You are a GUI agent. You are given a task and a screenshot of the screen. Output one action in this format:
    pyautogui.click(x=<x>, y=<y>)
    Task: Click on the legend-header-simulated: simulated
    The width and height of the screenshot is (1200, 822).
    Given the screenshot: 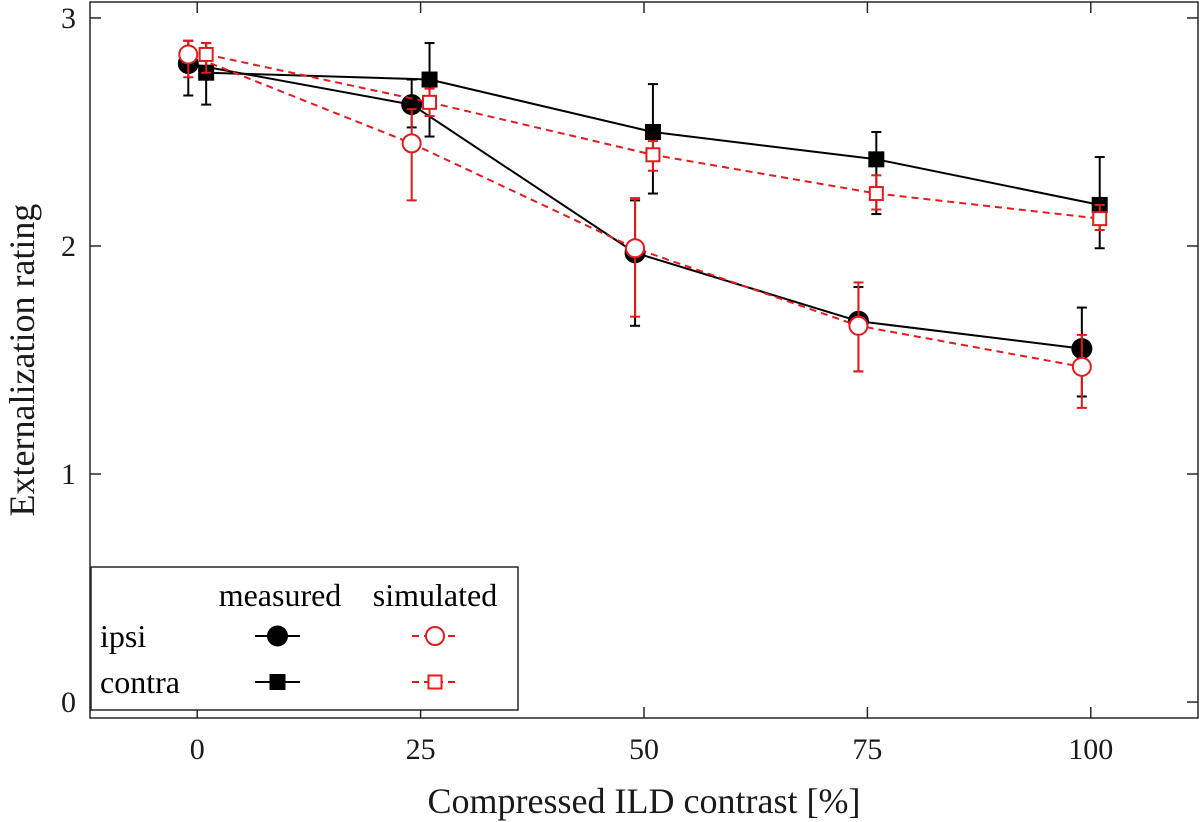 What is the action you would take?
    pyautogui.click(x=435, y=595)
    